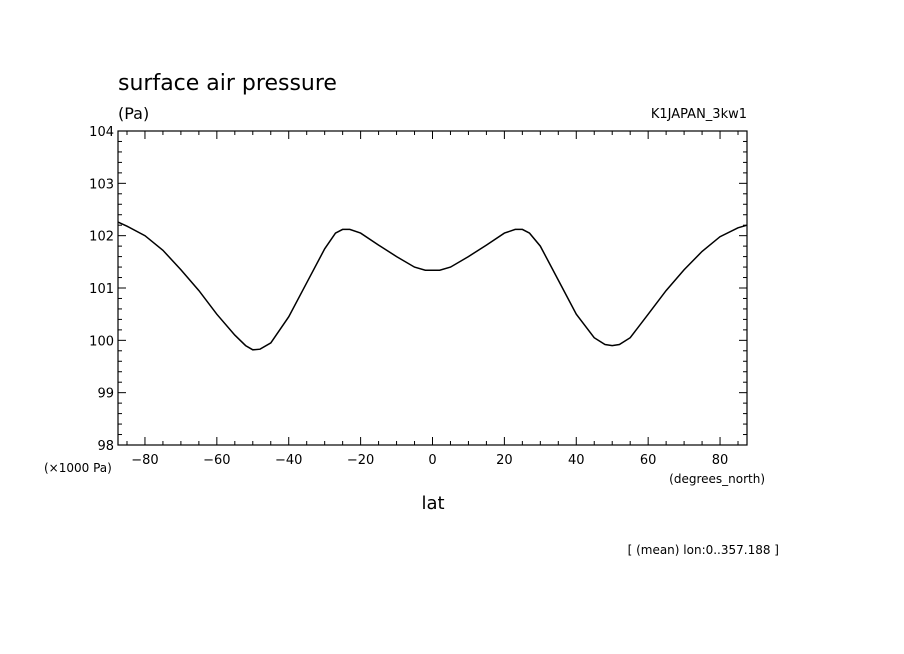 The height and width of the screenshot is (654, 904). I want to click on x-tick-label: −20, so click(360, 460).